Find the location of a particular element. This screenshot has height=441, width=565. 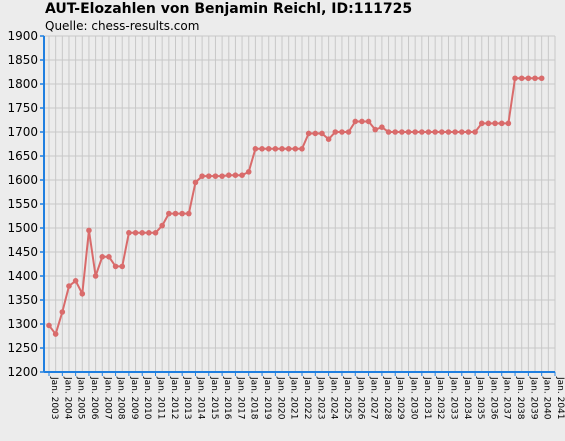

x-tick-label: Jan. 2037 is located at coordinates (507, 397).